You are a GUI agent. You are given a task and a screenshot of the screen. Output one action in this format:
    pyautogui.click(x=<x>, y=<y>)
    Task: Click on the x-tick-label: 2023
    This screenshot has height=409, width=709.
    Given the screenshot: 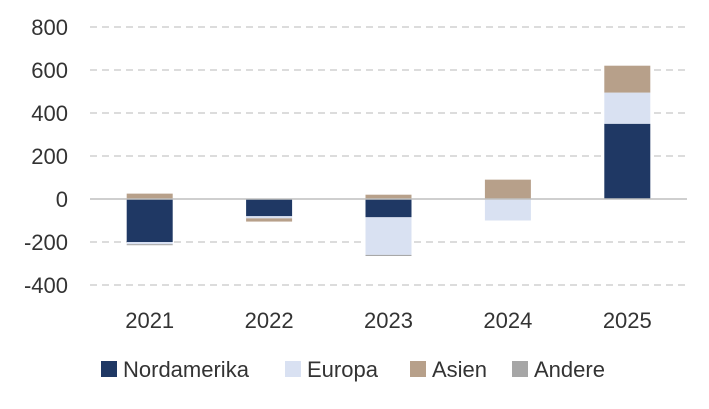 What is the action you would take?
    pyautogui.click(x=388, y=320)
    